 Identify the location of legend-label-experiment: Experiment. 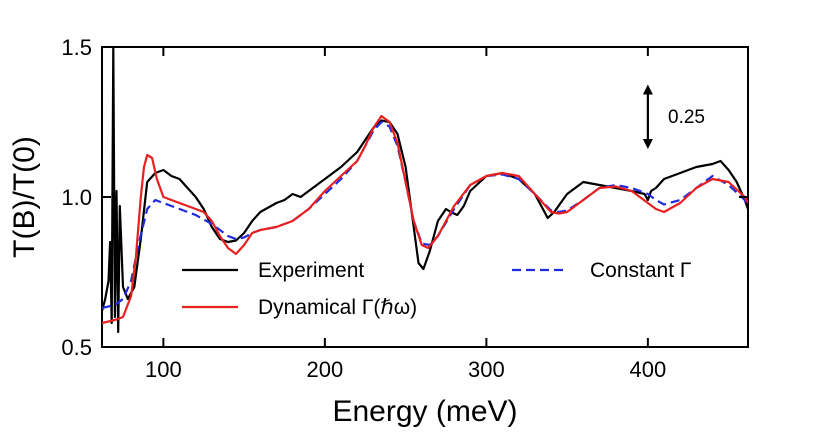
(311, 270).